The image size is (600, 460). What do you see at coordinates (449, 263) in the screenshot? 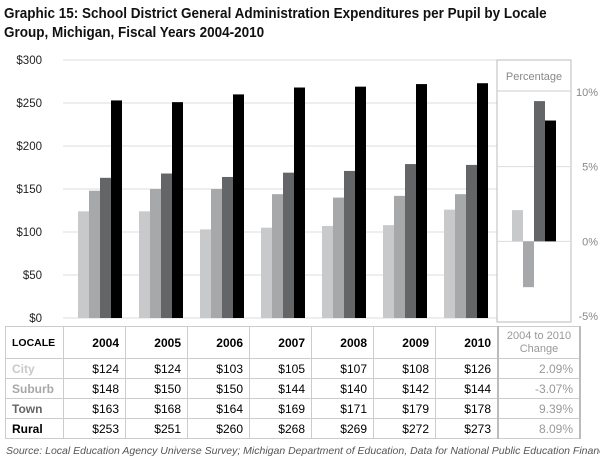
I see `bar-city-2010` at bounding box center [449, 263].